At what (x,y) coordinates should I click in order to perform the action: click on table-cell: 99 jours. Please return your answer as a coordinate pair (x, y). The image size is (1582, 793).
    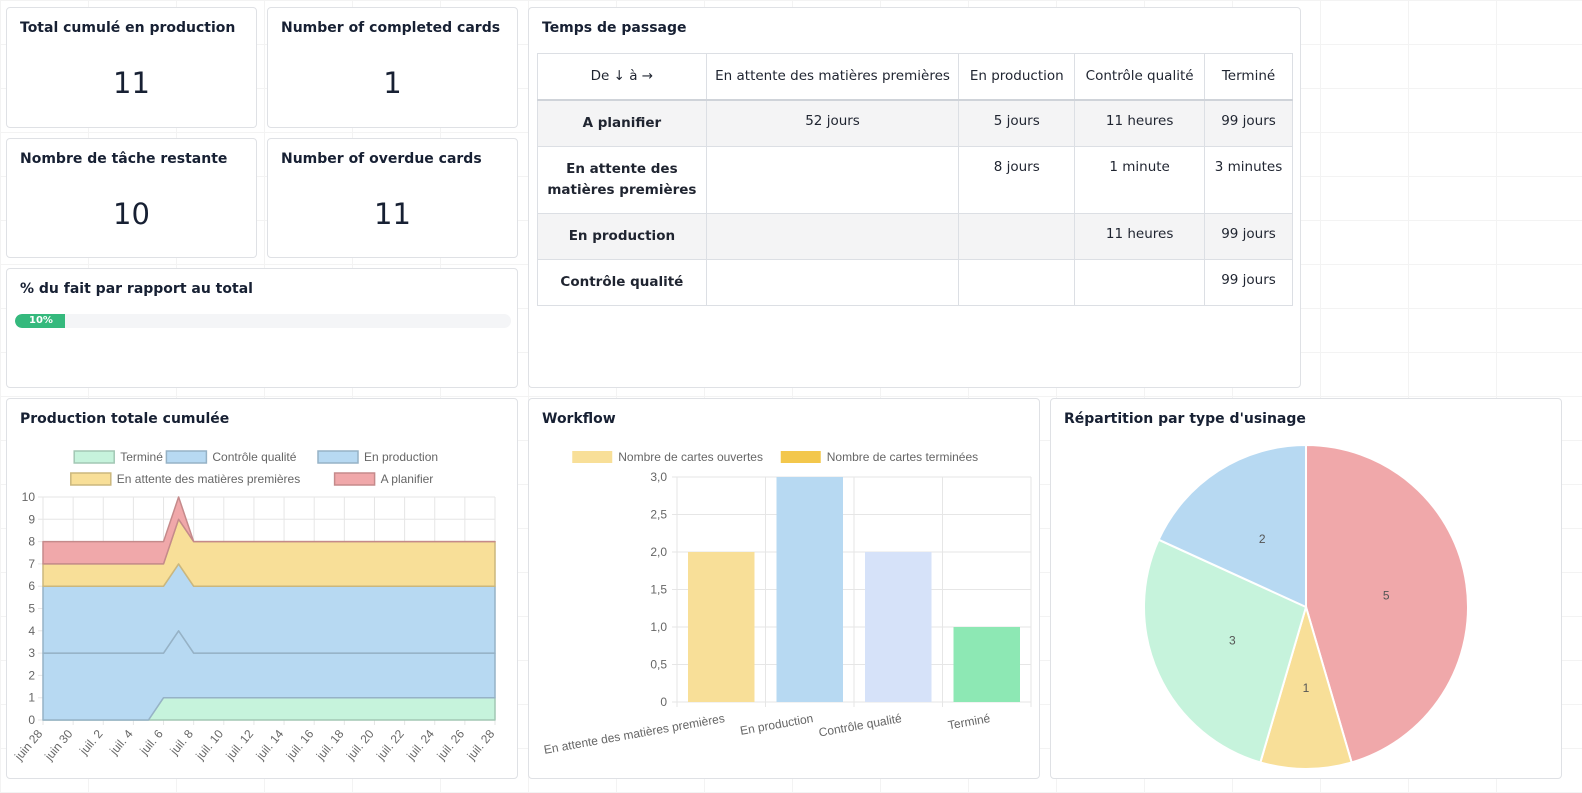
    Looking at the image, I should click on (1248, 123).